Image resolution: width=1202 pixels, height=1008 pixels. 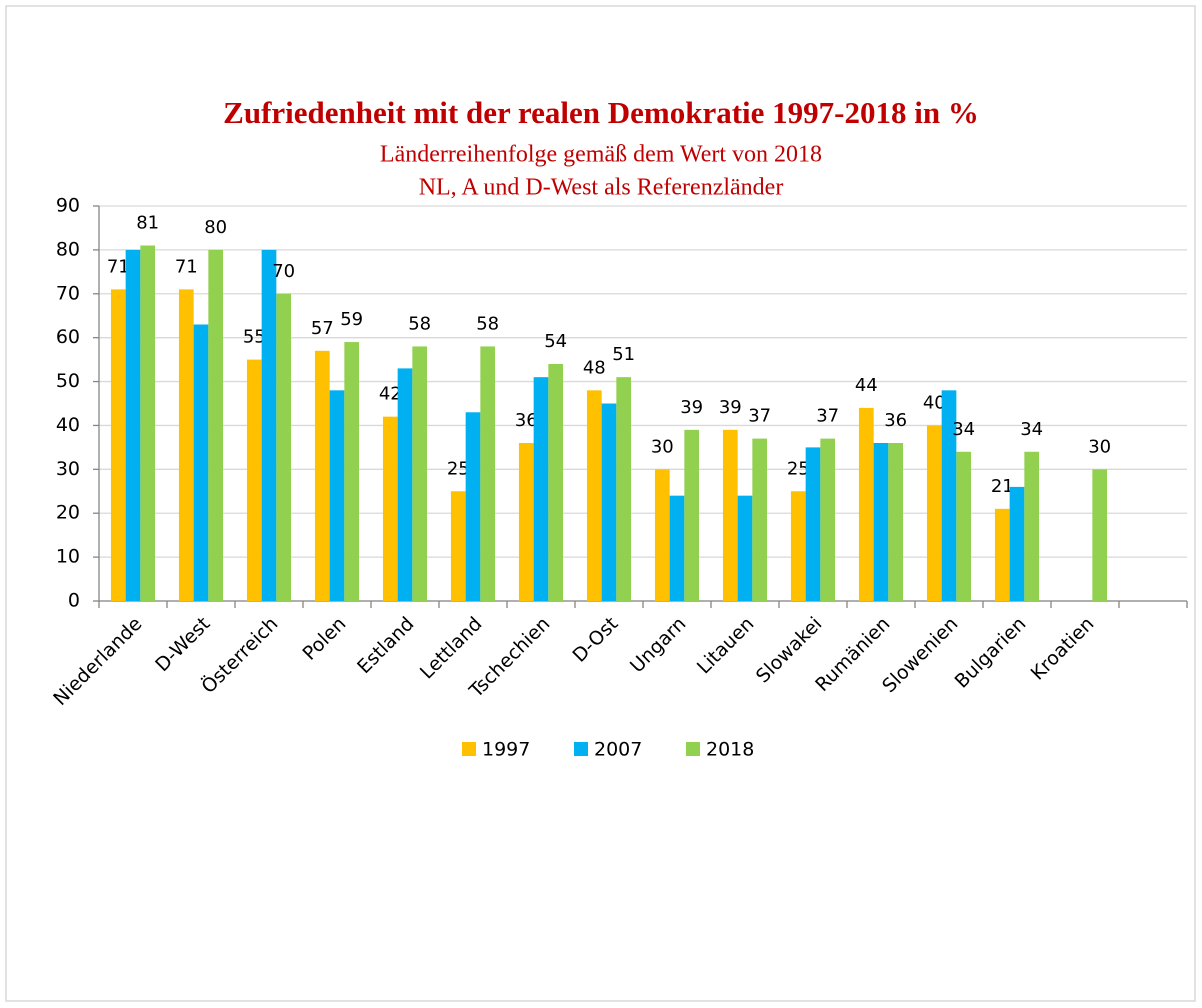 I want to click on data-label: 70, so click(x=283, y=271).